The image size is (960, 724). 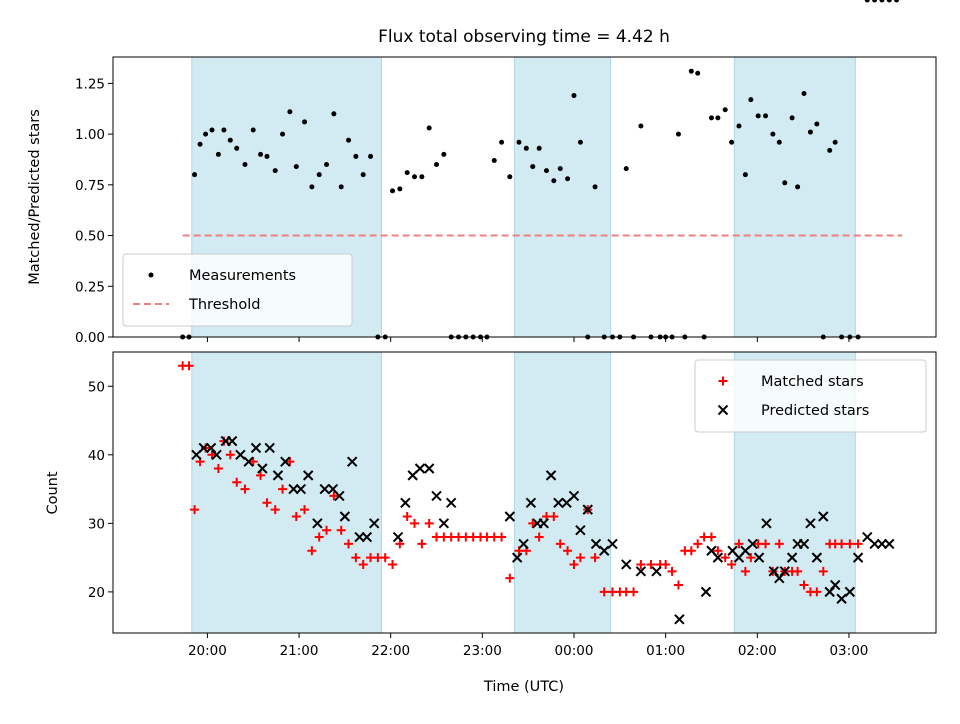 I want to click on y-tick-label: 40, so click(x=96, y=456).